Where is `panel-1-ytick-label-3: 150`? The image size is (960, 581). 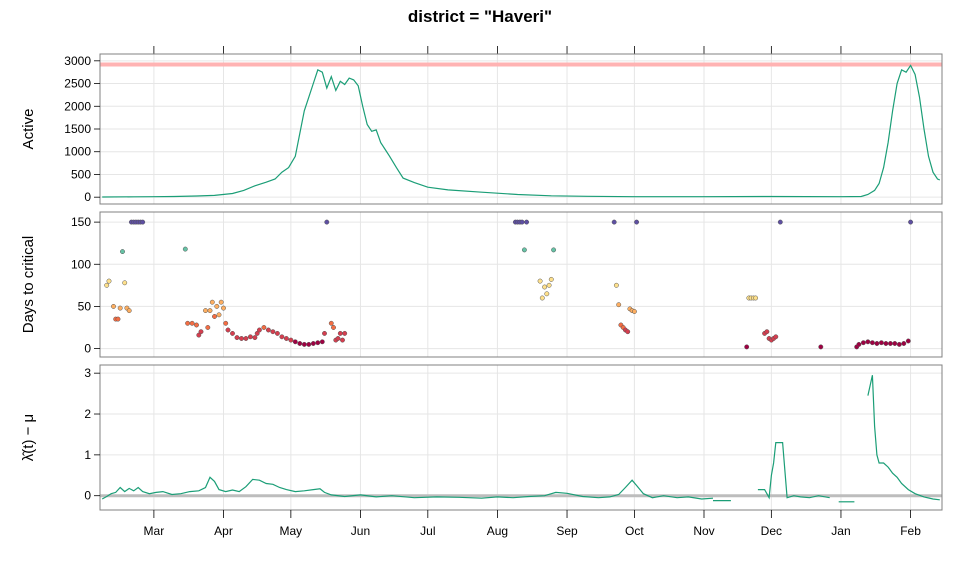
panel-1-ytick-label-3: 150 is located at coordinates (81, 222).